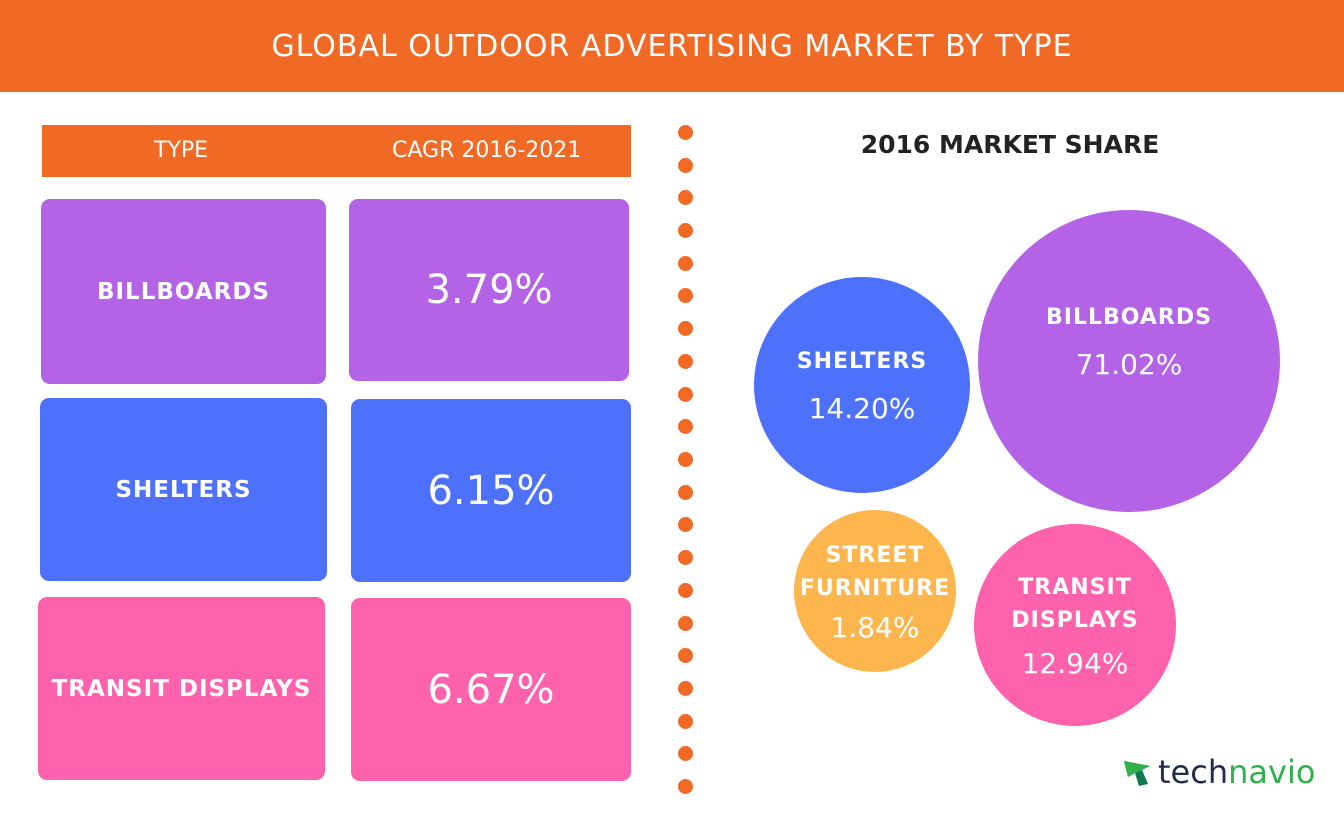 This screenshot has width=1344, height=816. I want to click on technavio-logo: tech navio, so click(1218, 772).